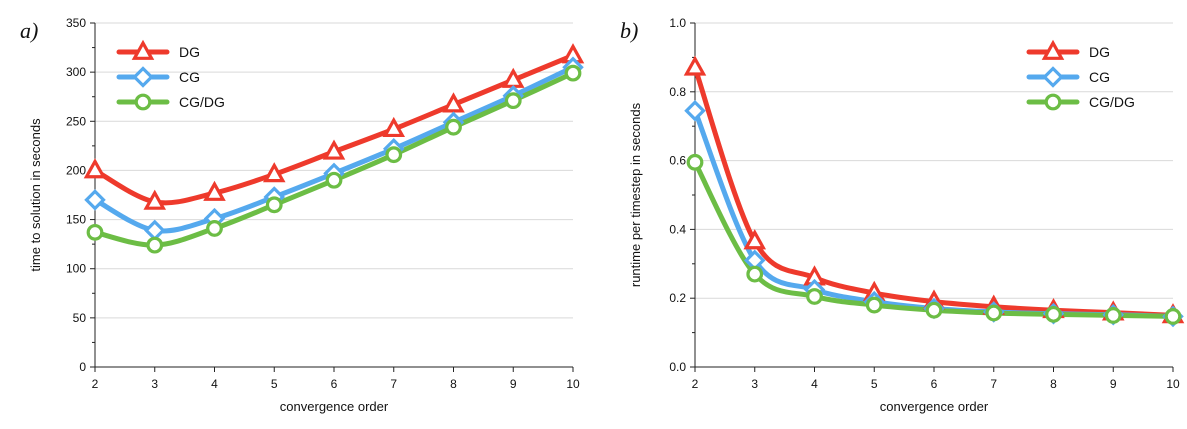 The image size is (1187, 429). What do you see at coordinates (76, 23) in the screenshot?
I see `y-tick-label: 350` at bounding box center [76, 23].